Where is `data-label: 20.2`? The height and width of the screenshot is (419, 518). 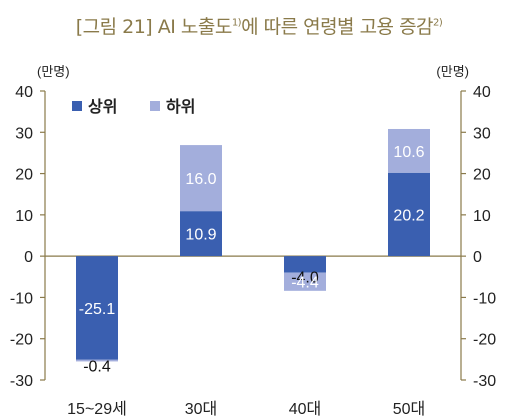
data-label: 20.2 is located at coordinates (408, 215).